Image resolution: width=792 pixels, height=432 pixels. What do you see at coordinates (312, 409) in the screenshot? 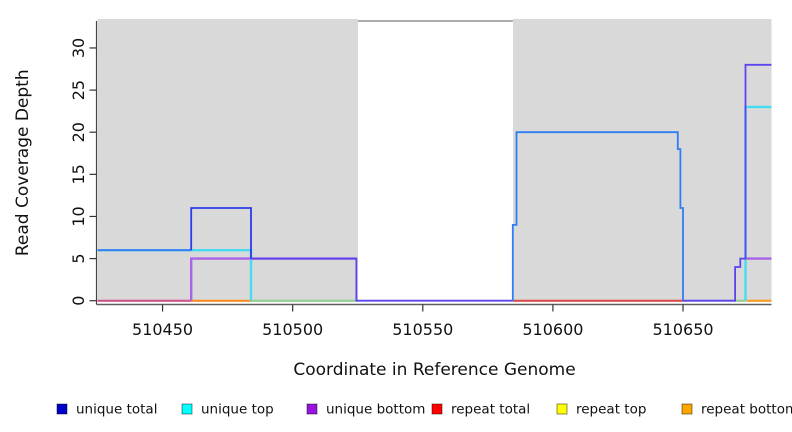
I see `legend-swatch-unique-bottom` at bounding box center [312, 409].